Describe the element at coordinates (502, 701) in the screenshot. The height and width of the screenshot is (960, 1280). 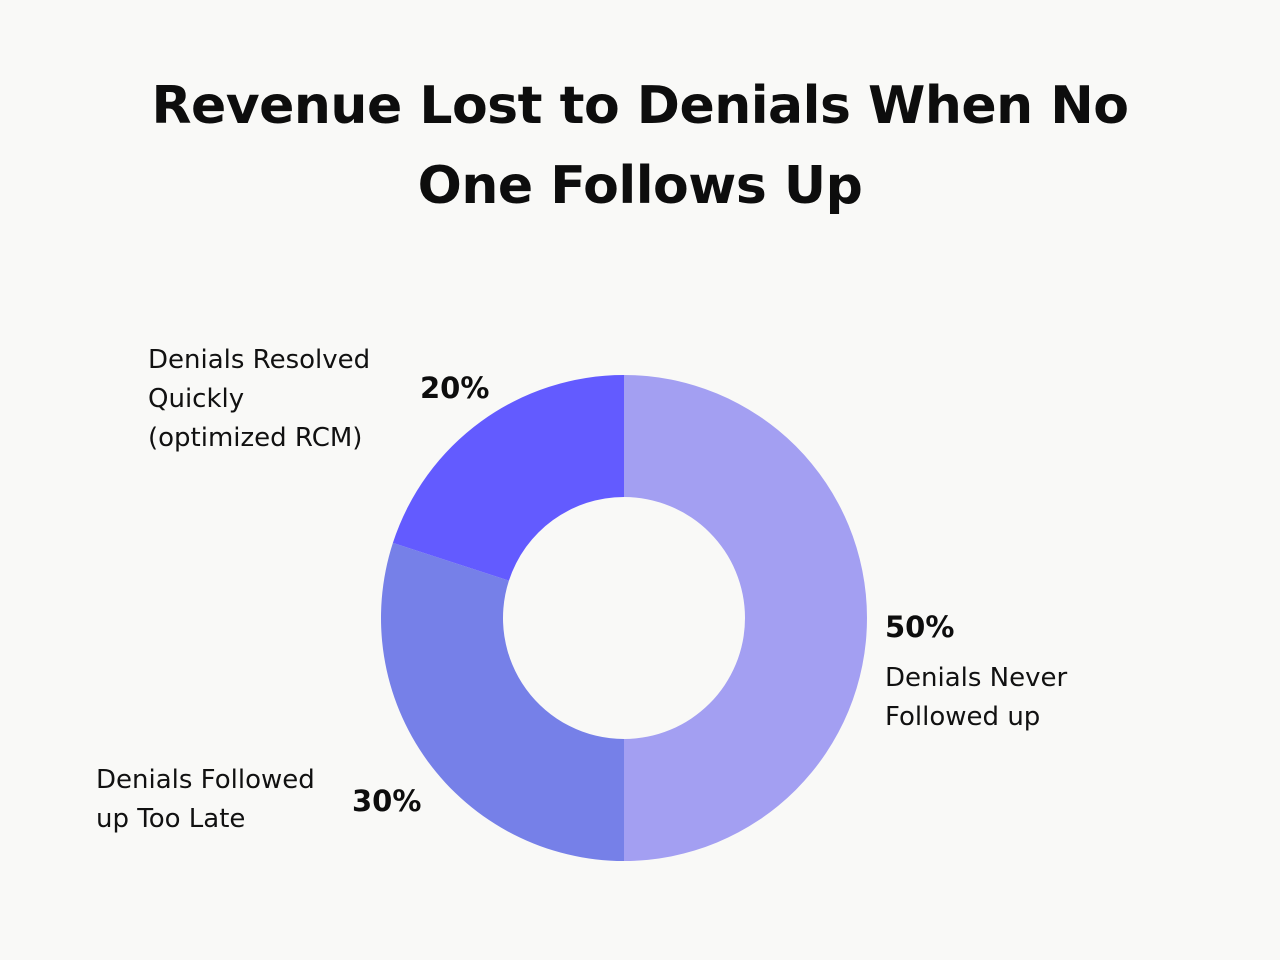
I see `slice-followed-up-too-late` at that location.